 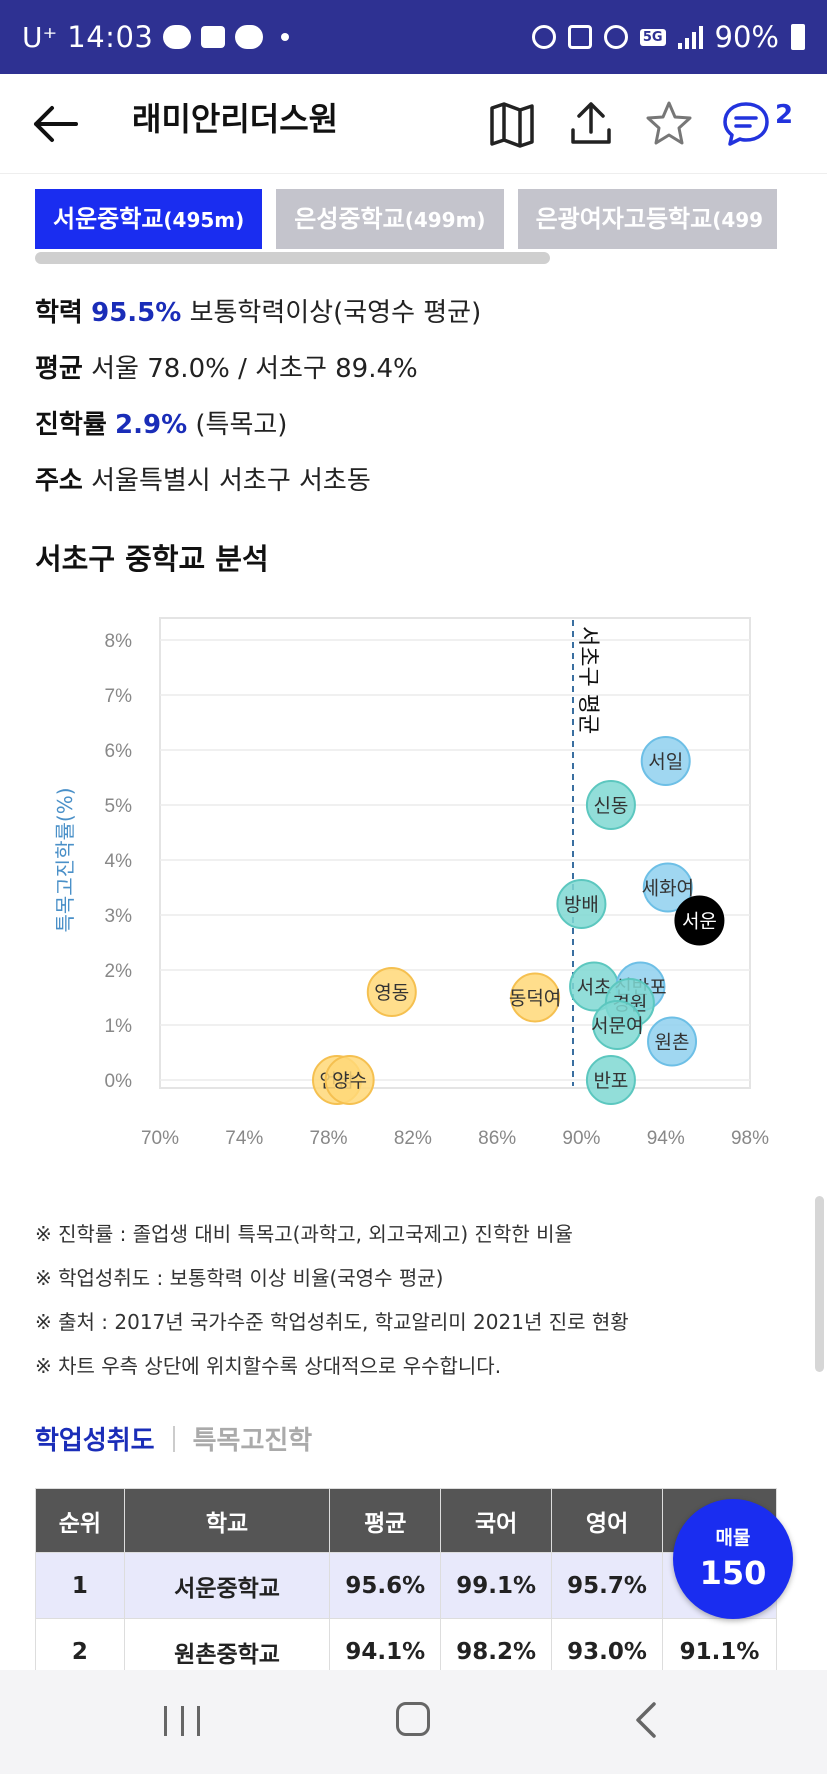 What do you see at coordinates (390, 219) in the screenshot?
I see `tab-school-2: 은성중학교(499m)` at bounding box center [390, 219].